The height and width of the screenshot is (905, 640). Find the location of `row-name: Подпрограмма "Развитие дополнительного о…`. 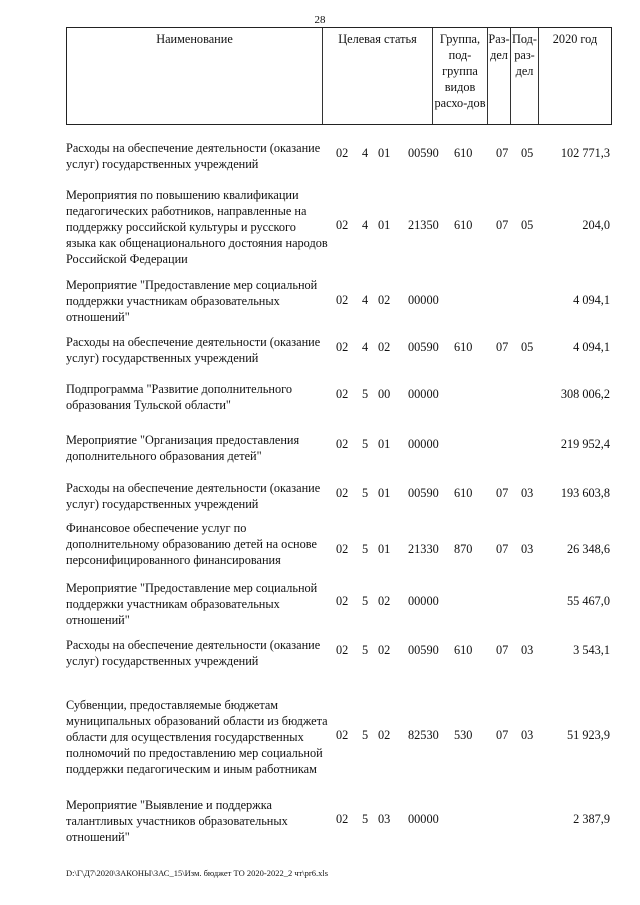

row-name: Подпрограмма "Развитие дополнительного о… is located at coordinates (179, 397).